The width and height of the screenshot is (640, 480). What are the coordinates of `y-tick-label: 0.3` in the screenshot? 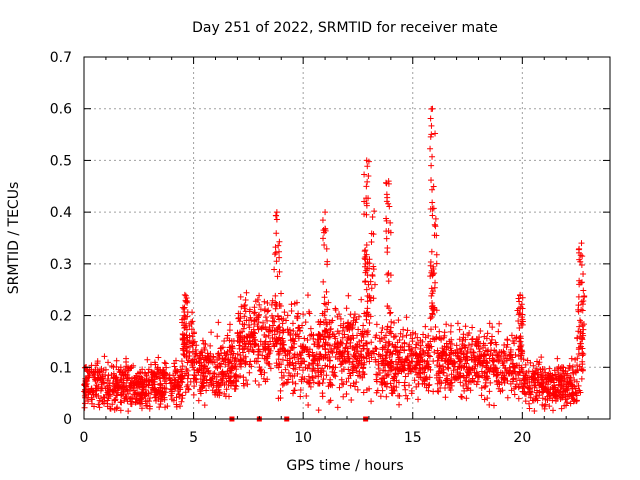 It's located at (61, 265).